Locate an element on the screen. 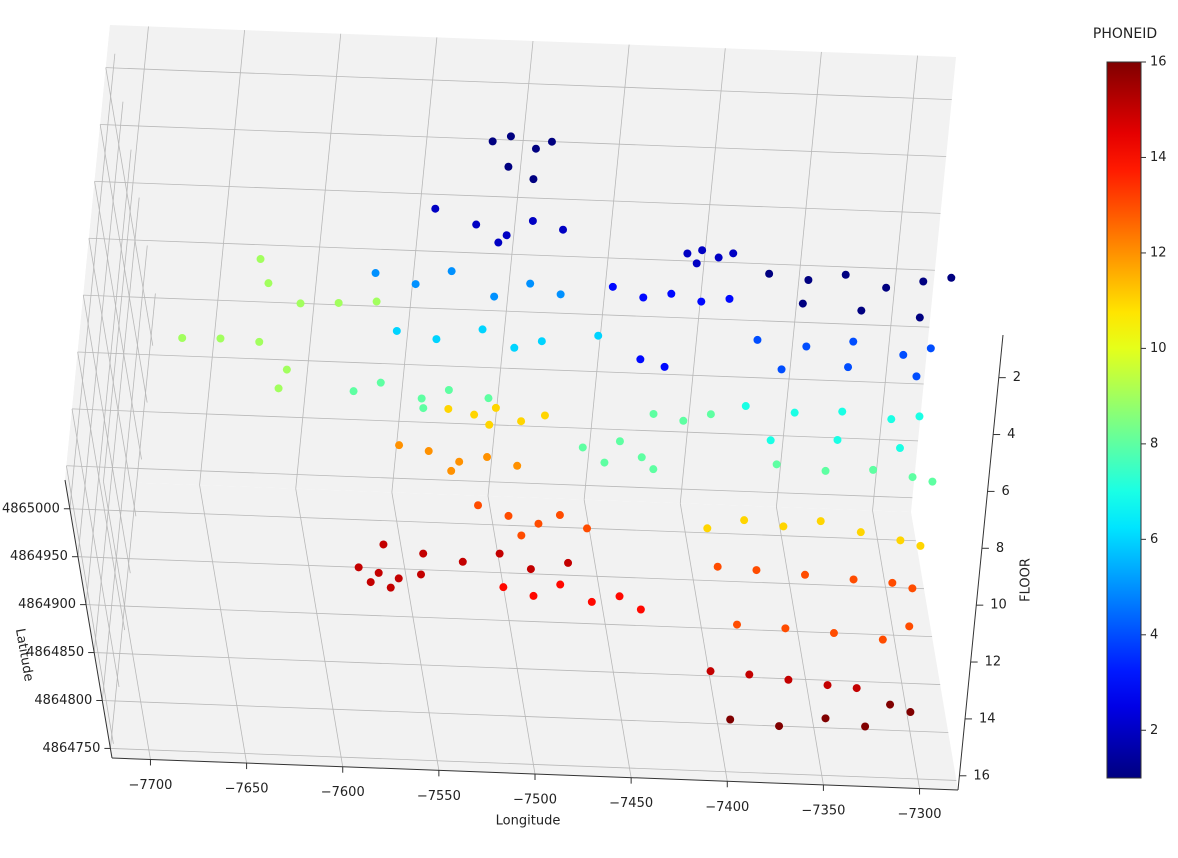  y-tick-label: 4864750 is located at coordinates (71, 748).